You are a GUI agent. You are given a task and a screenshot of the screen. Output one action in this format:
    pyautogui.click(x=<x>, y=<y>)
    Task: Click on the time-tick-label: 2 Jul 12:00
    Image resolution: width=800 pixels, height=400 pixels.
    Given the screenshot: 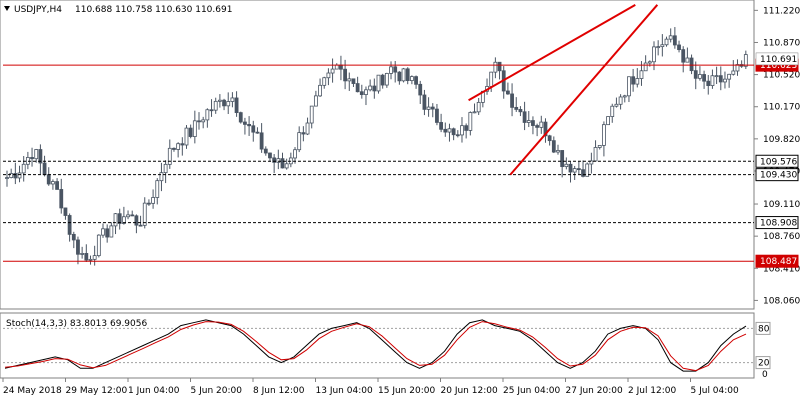 What is the action you would take?
    pyautogui.click(x=652, y=391)
    